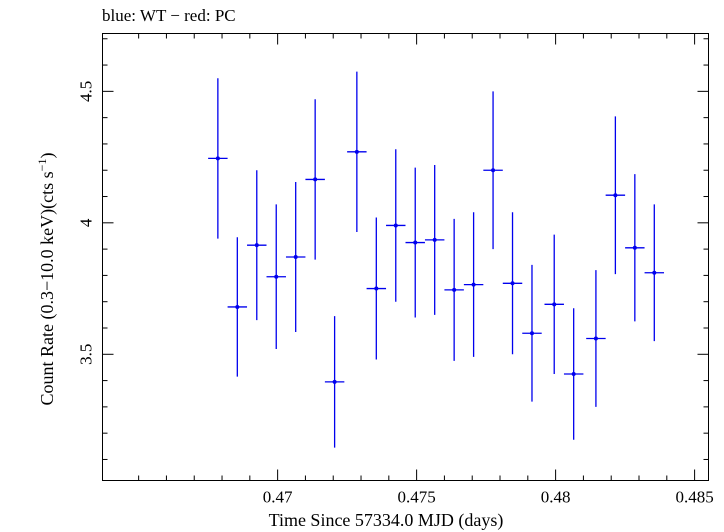 The height and width of the screenshot is (532, 724). Describe the element at coordinates (278, 497) in the screenshot. I see `x-tick-label: 0.47` at that location.